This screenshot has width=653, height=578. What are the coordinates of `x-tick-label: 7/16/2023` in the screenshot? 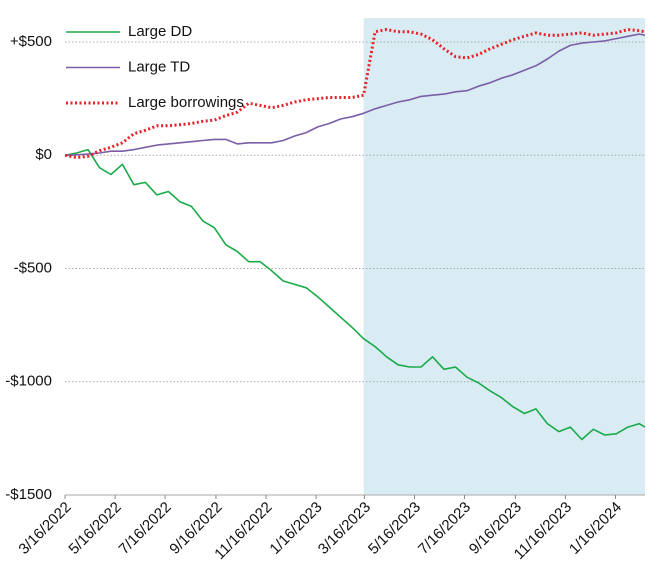 It's located at (444, 528).